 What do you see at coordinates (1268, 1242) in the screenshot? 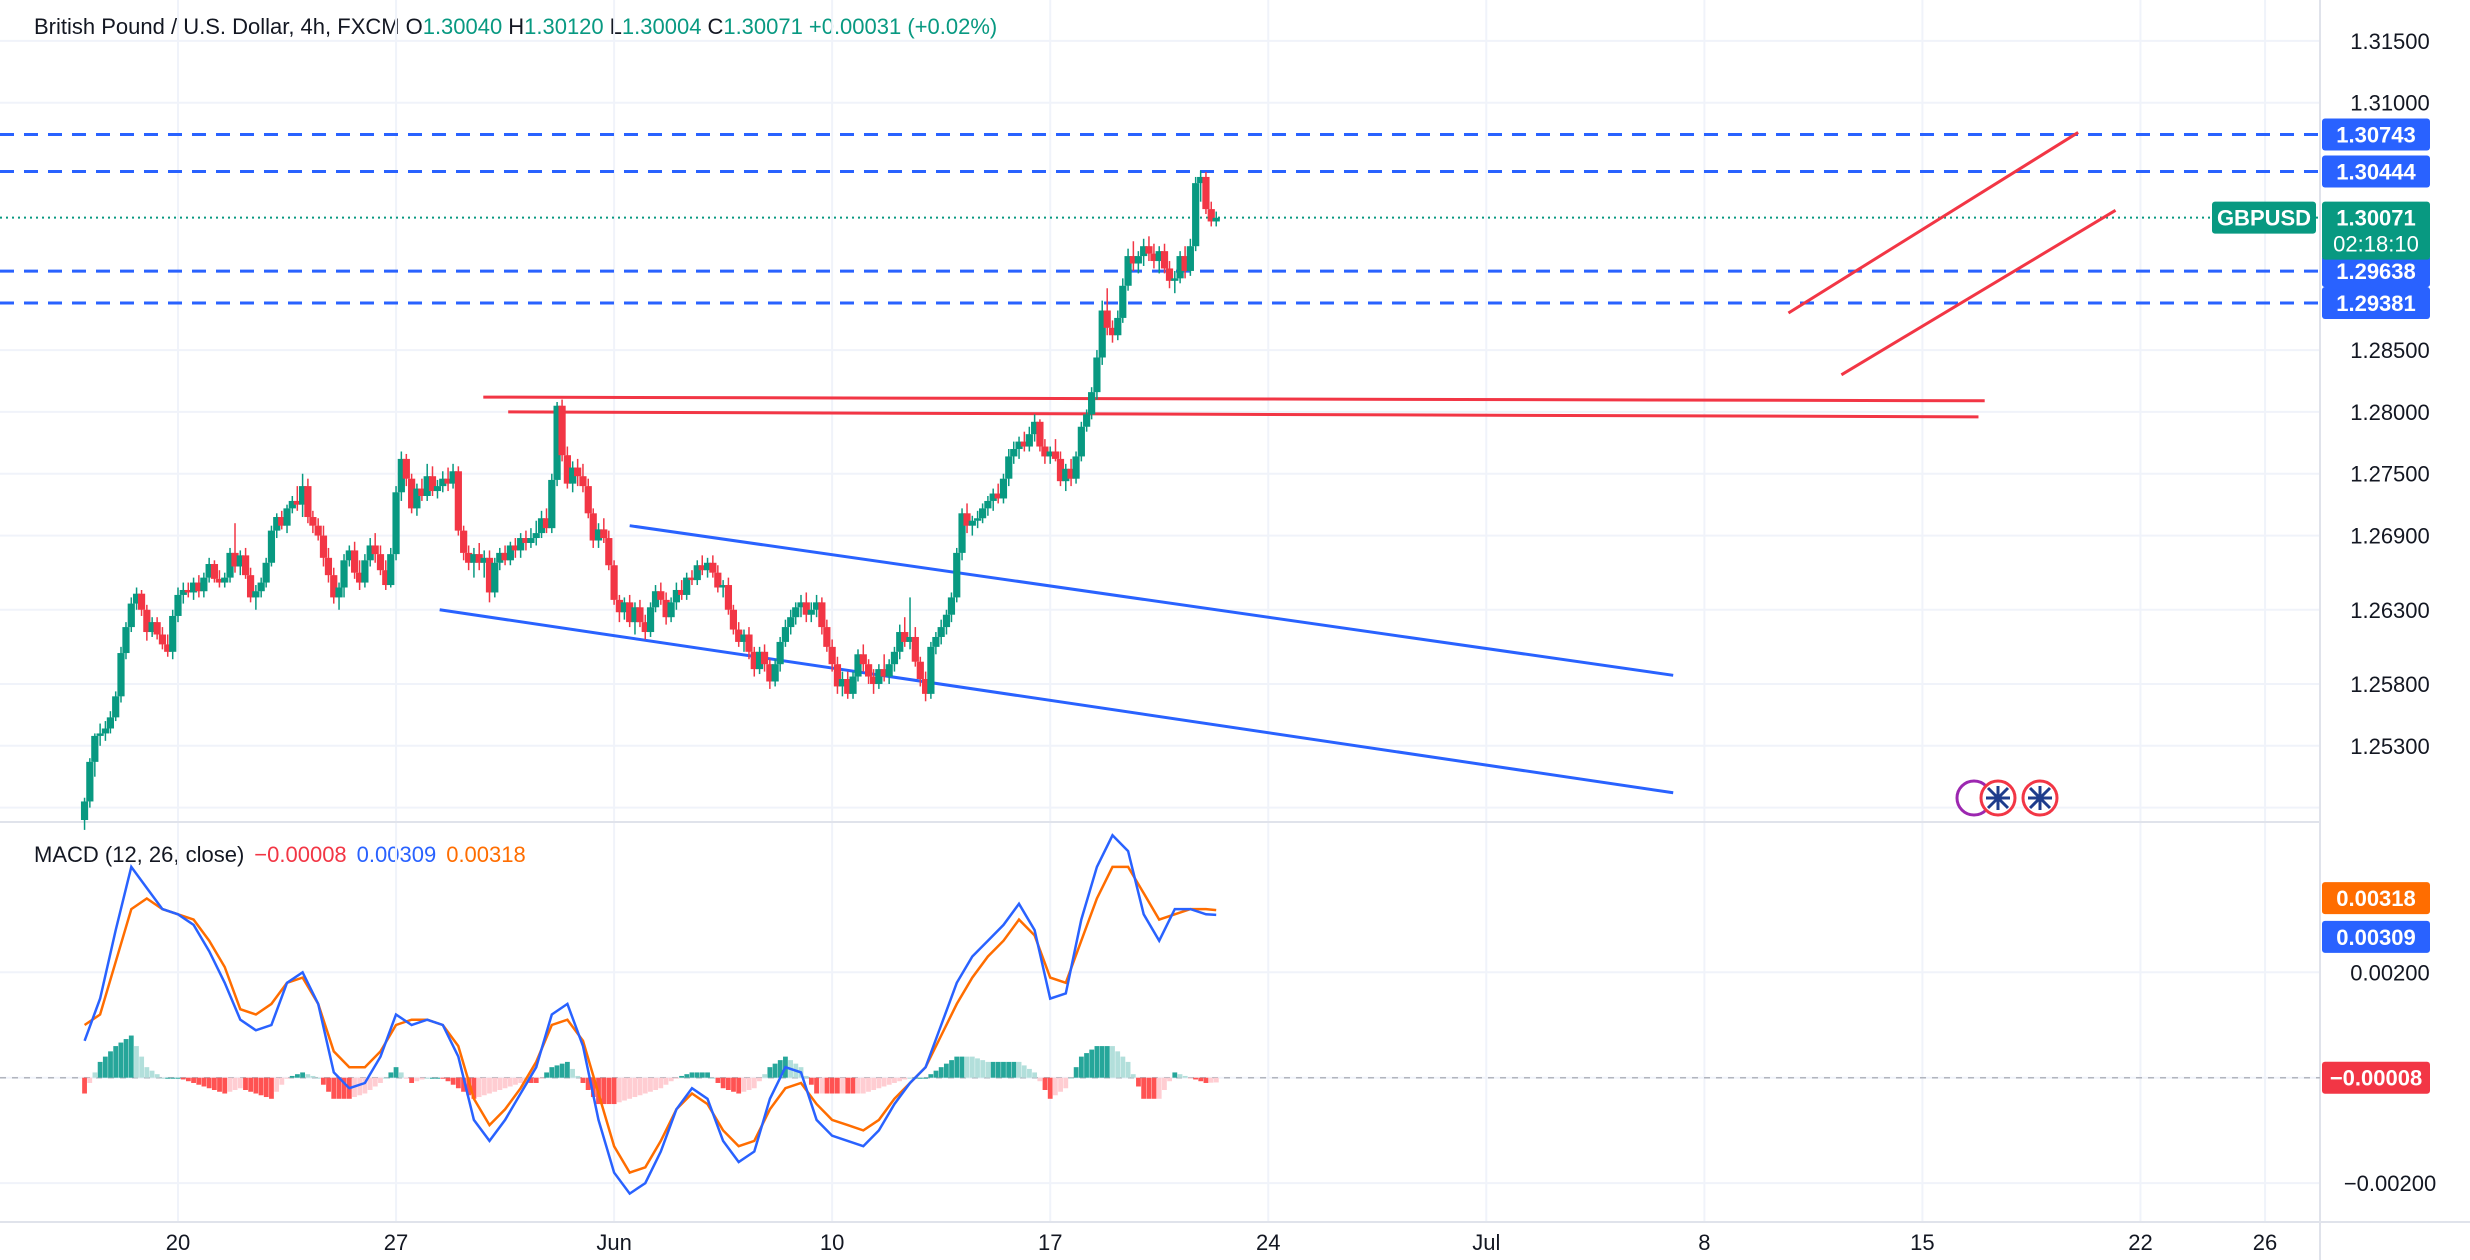
I see `time-tick-label: 24` at bounding box center [1268, 1242].